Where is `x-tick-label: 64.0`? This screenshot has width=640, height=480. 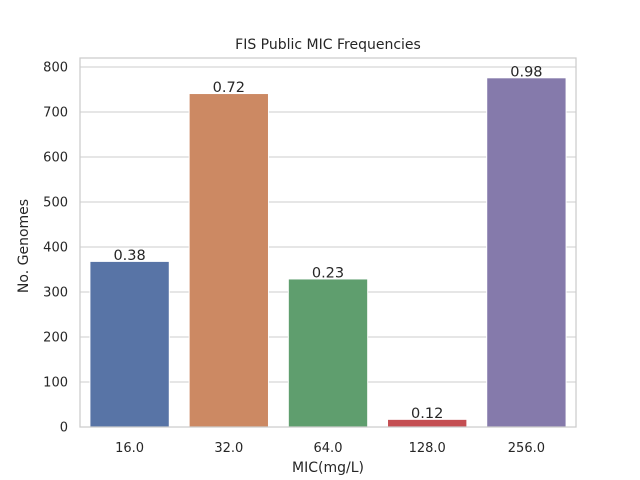
x-tick-label: 64.0 is located at coordinates (328, 448).